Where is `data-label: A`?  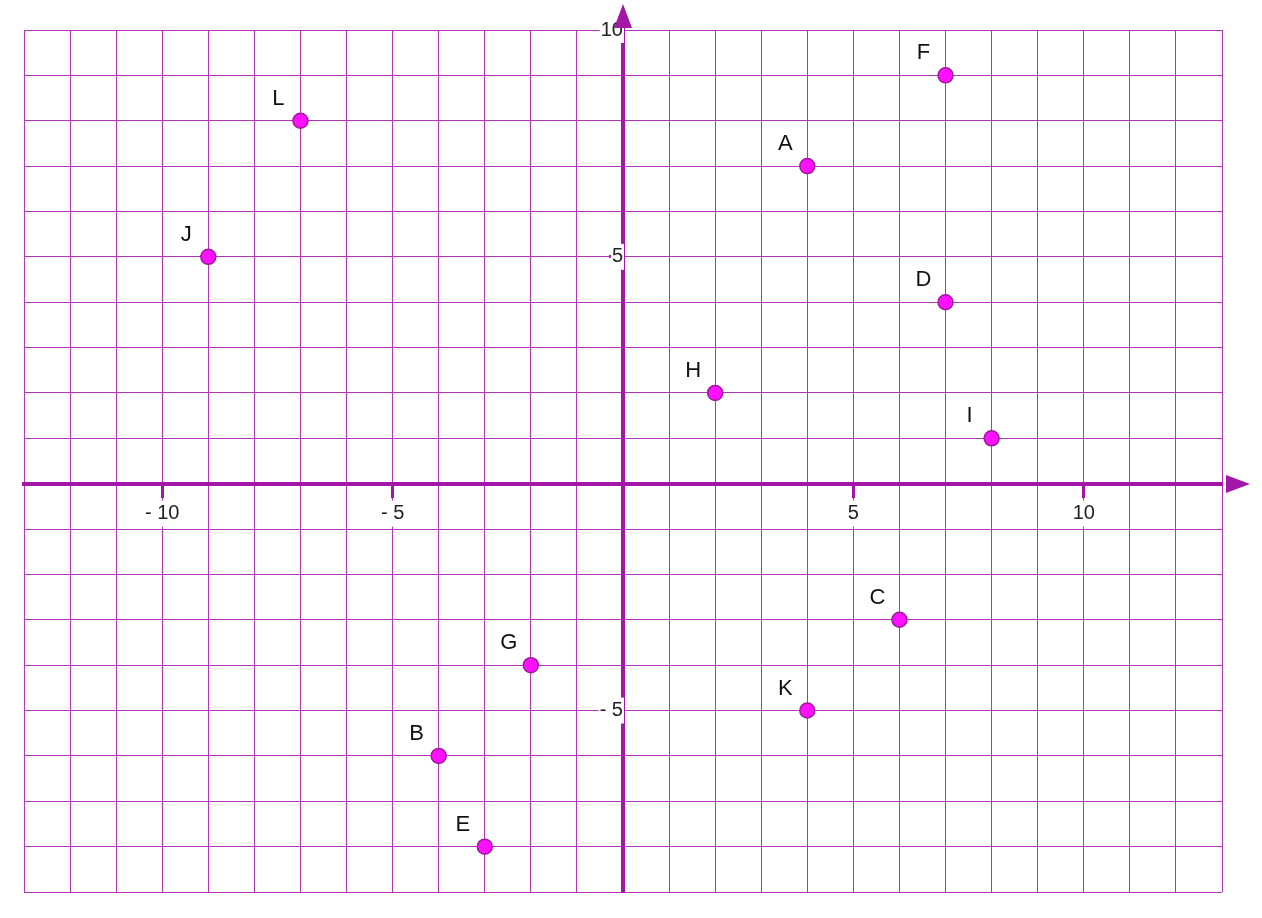 data-label: A is located at coordinates (785, 143).